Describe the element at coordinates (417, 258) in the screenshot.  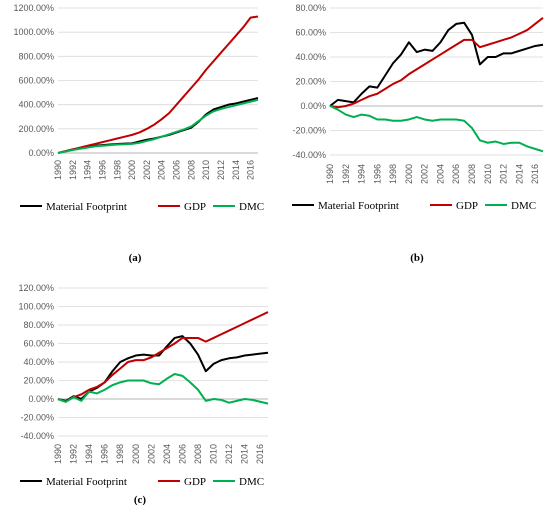
I see `caption-b: (b)` at that location.